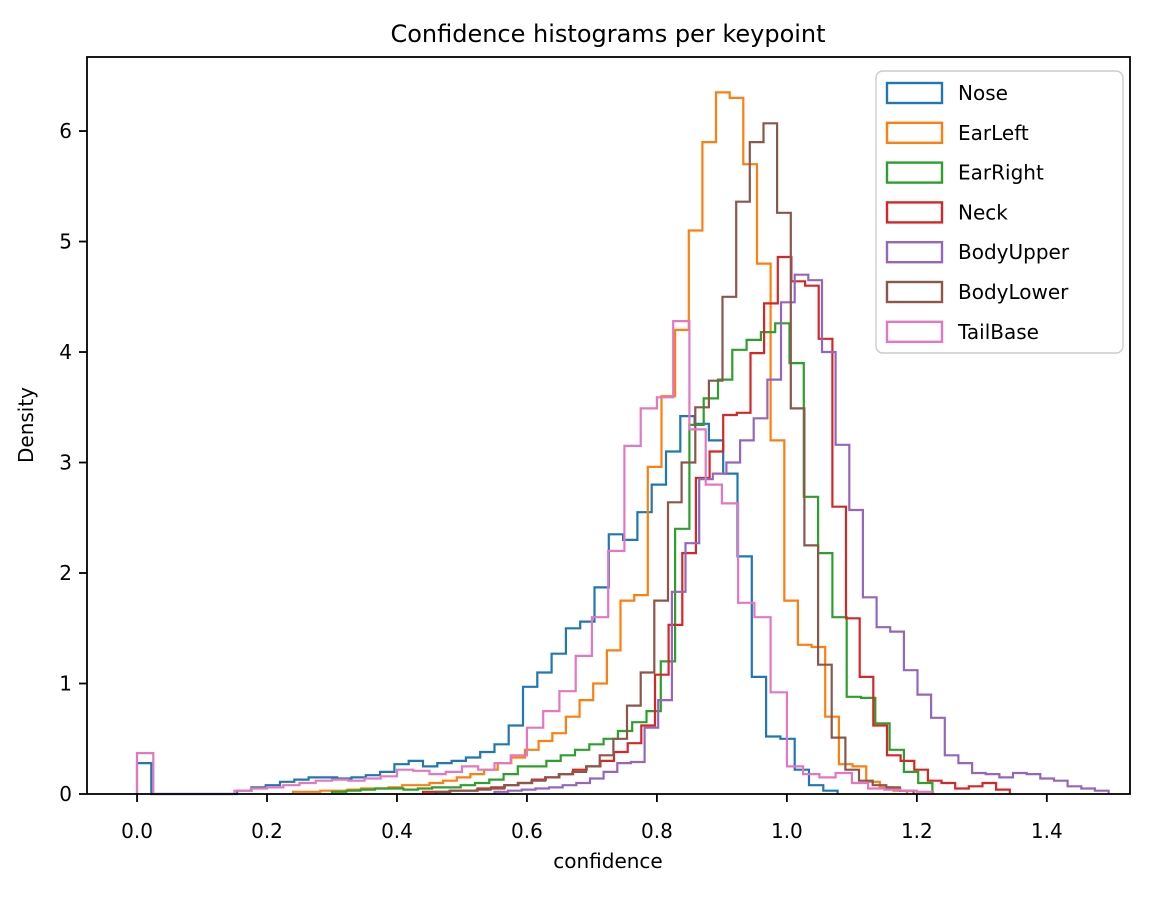  What do you see at coordinates (1001, 173) in the screenshot?
I see `legend-label-EarRight: EarRight` at bounding box center [1001, 173].